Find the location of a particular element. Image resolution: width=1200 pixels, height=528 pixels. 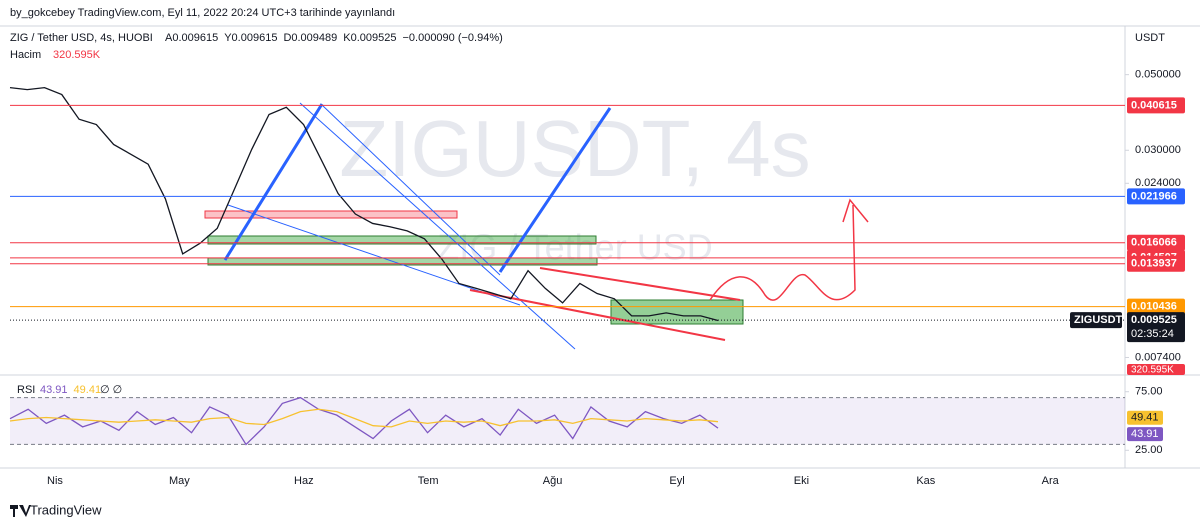

symbol-title: ZIG / Tether USD, 4s, HUOBI is located at coordinates (81, 38).